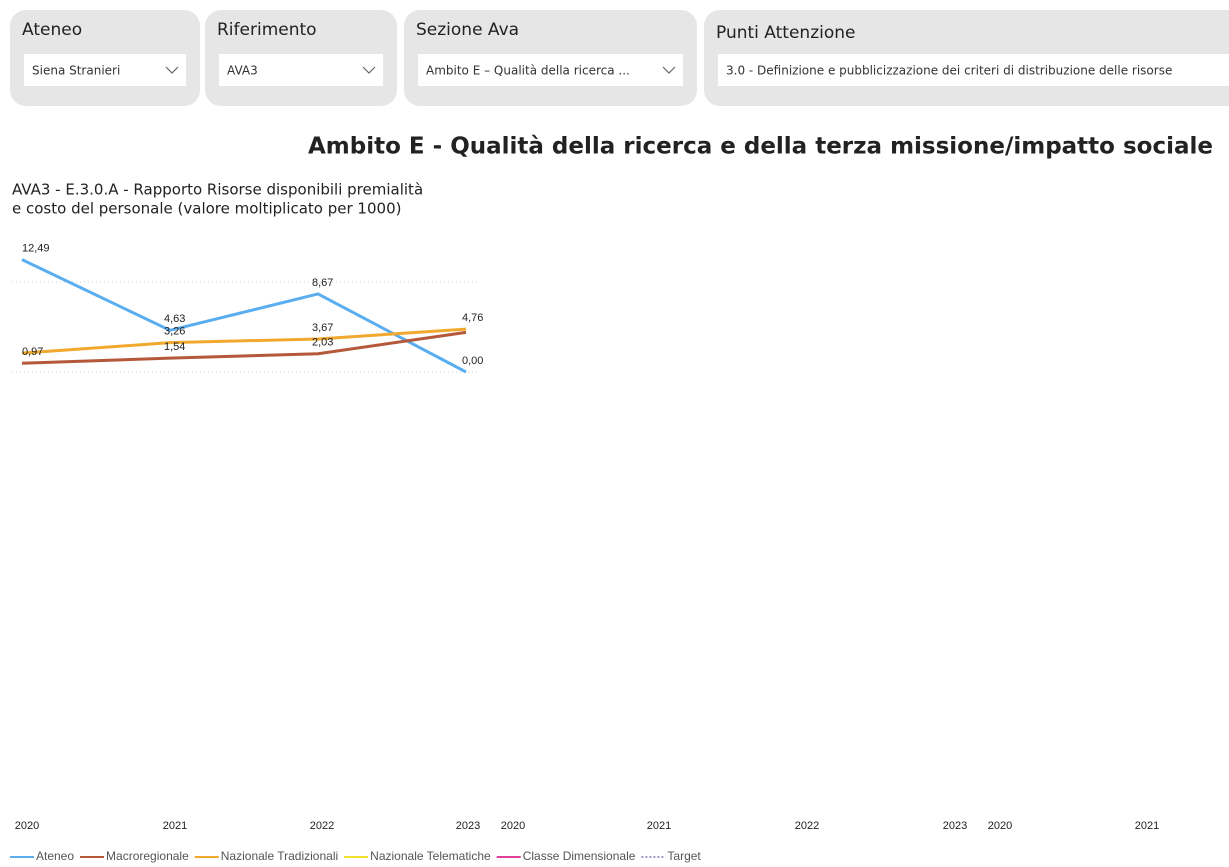  Describe the element at coordinates (52, 30) in the screenshot. I see `filter-label: Ateneo` at that location.